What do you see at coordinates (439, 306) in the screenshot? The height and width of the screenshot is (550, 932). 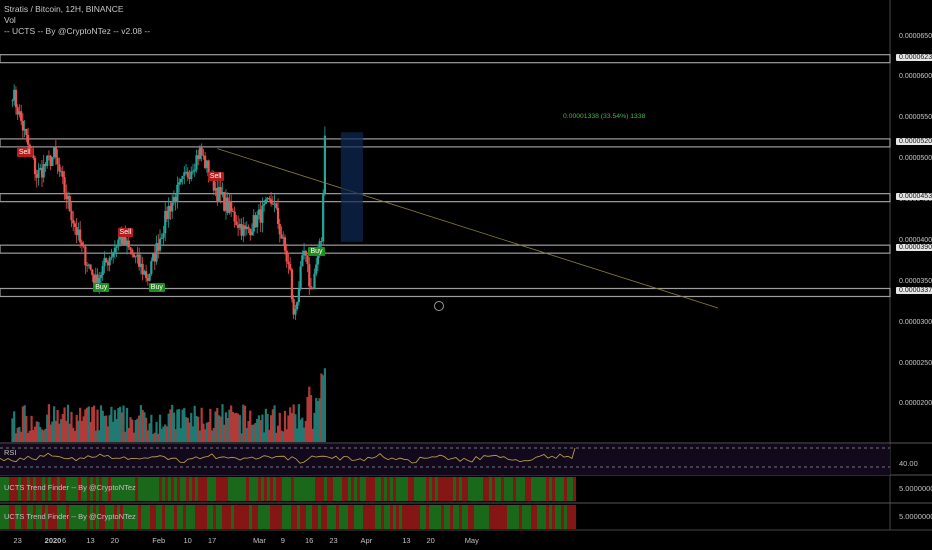 I see `alarm-clock-icon` at bounding box center [439, 306].